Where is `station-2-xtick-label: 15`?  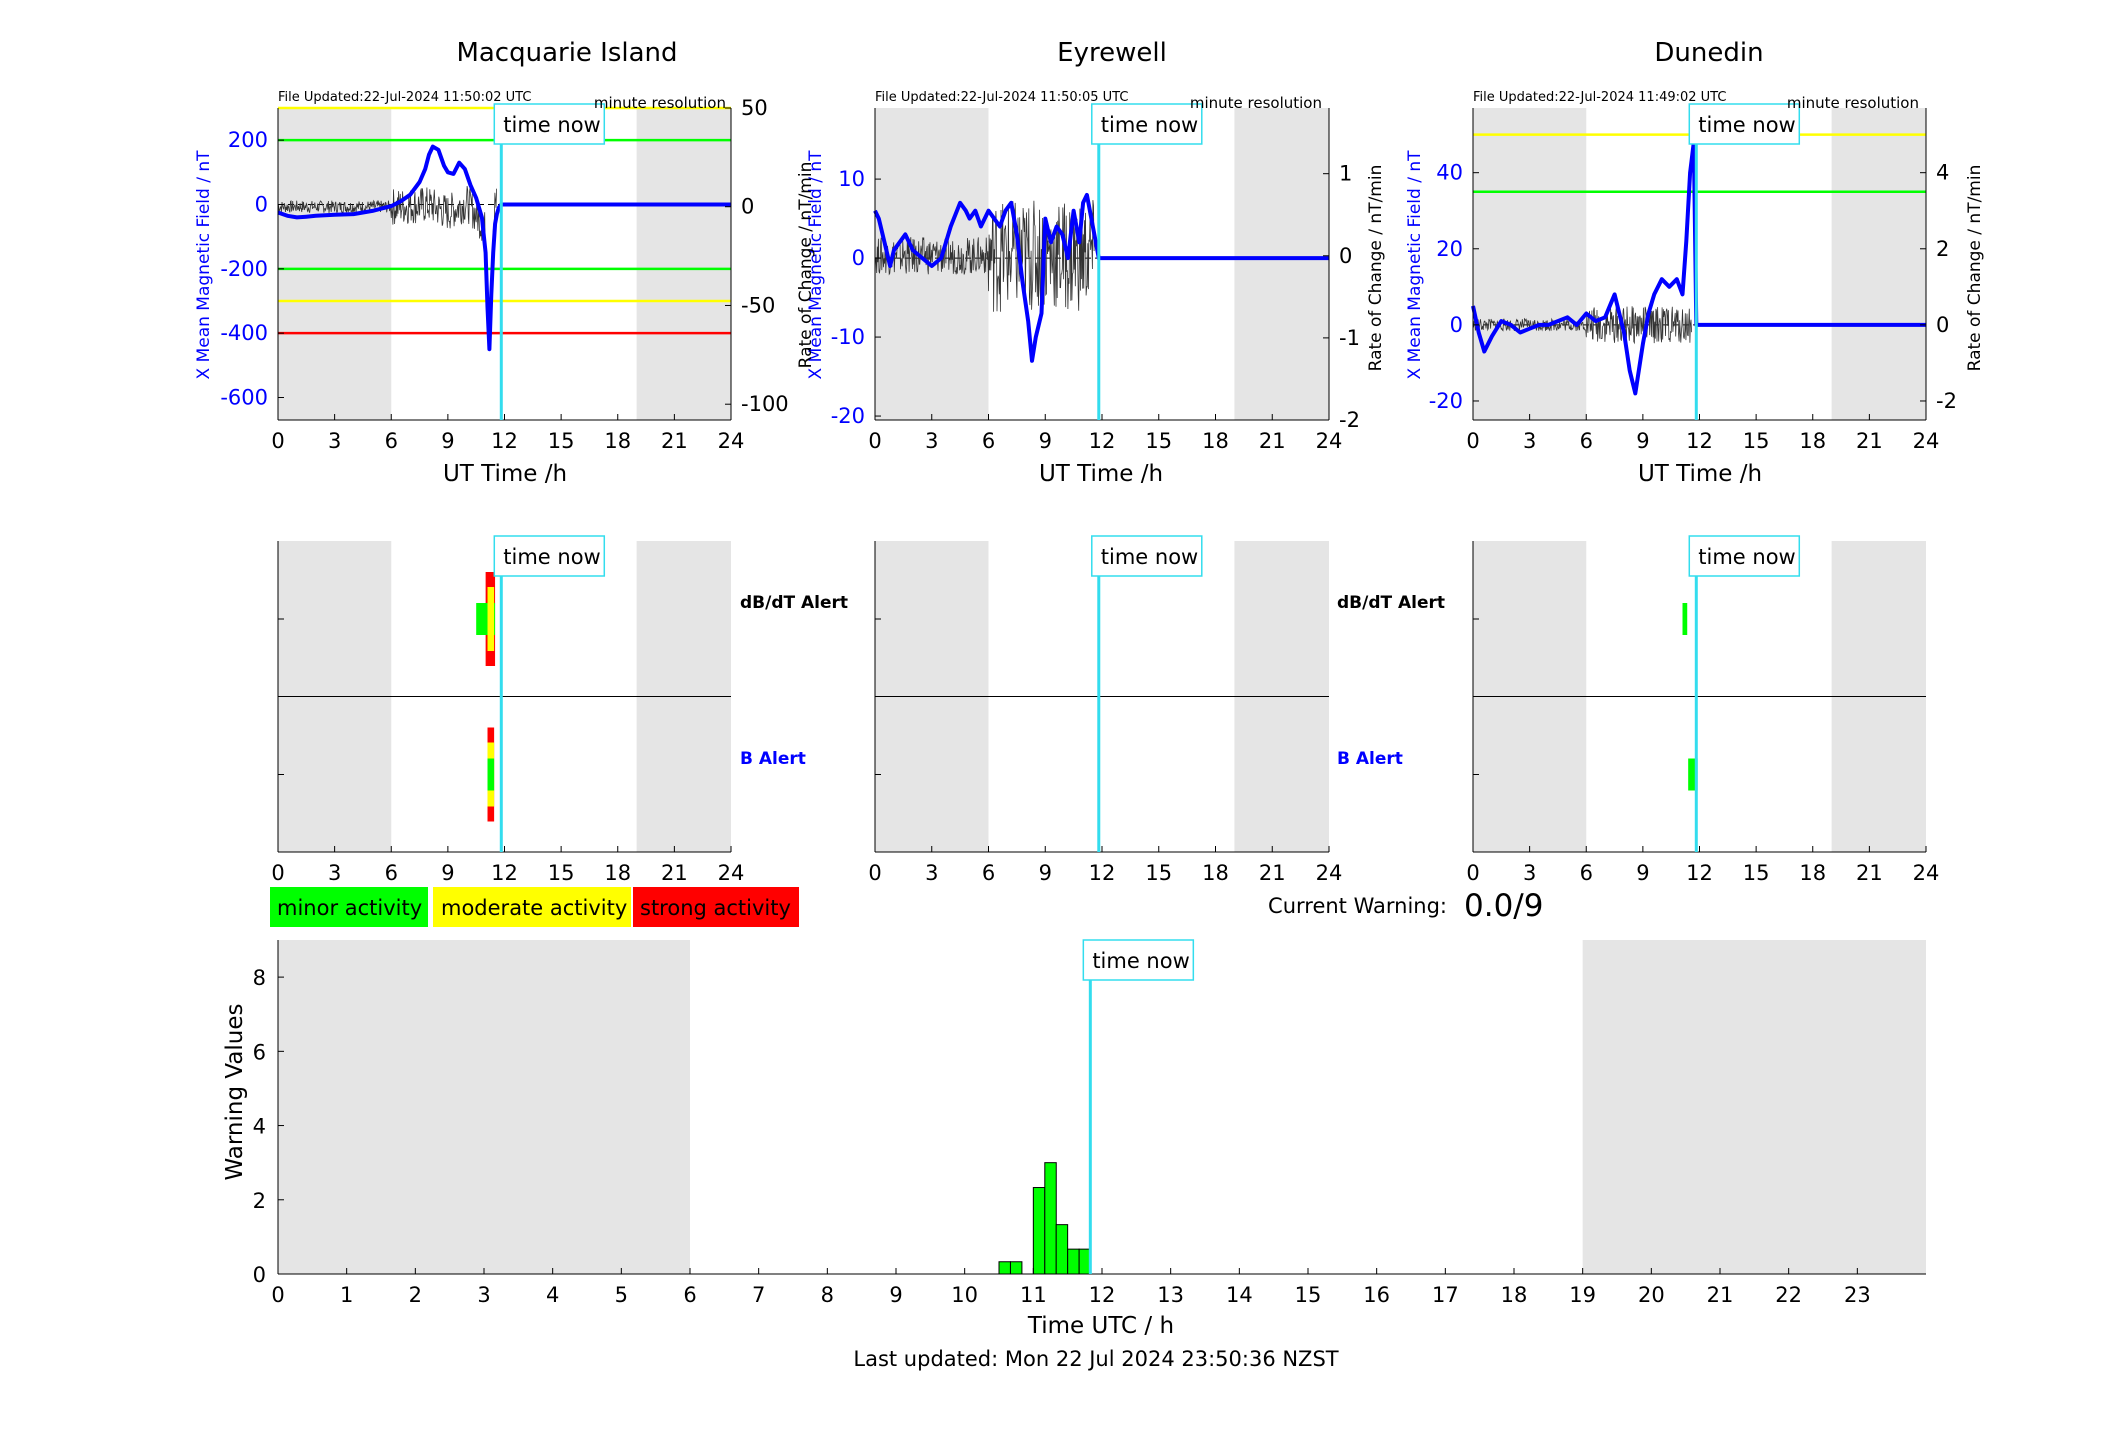
station-2-xtick-label: 15 is located at coordinates (1756, 441).